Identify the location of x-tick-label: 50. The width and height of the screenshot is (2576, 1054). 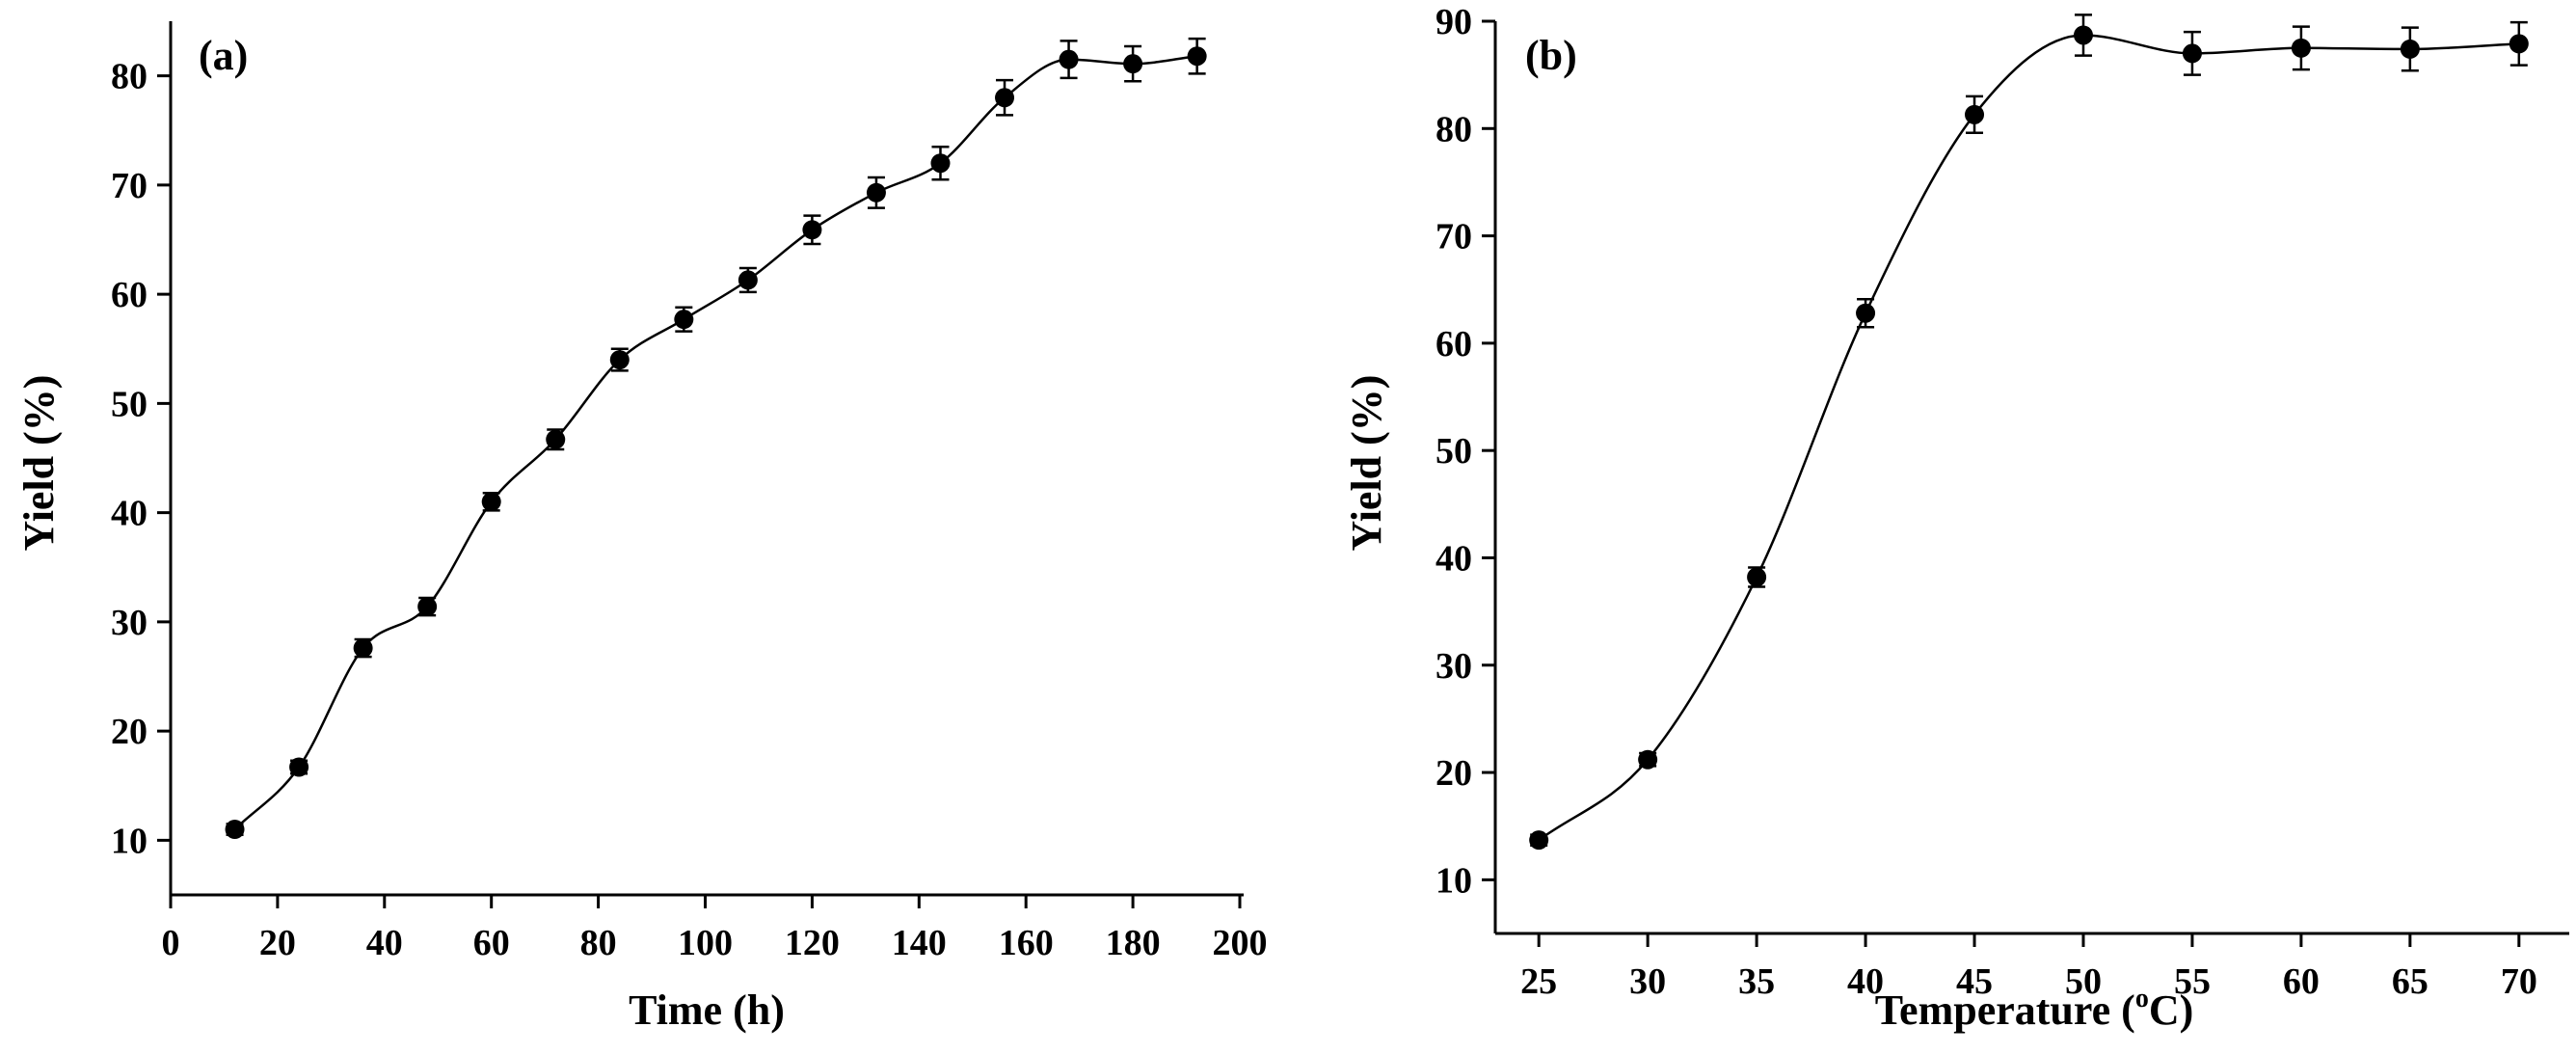
(2084, 981).